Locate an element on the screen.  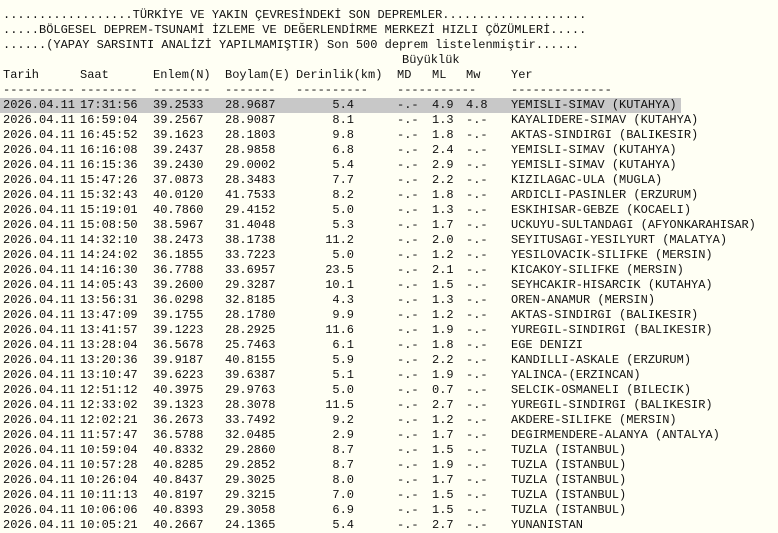
cell-loc: YUNANISTAN is located at coordinates (547, 525).